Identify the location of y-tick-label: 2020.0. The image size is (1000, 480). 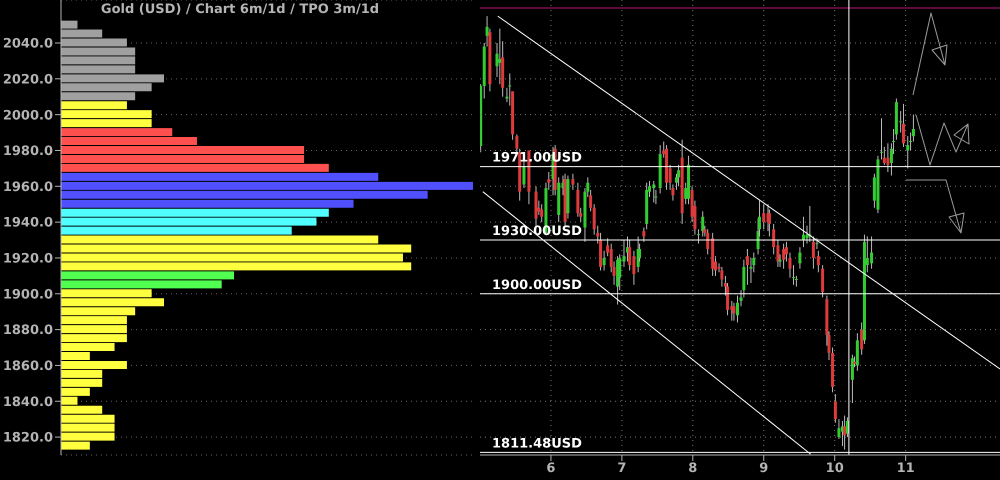
(27, 80).